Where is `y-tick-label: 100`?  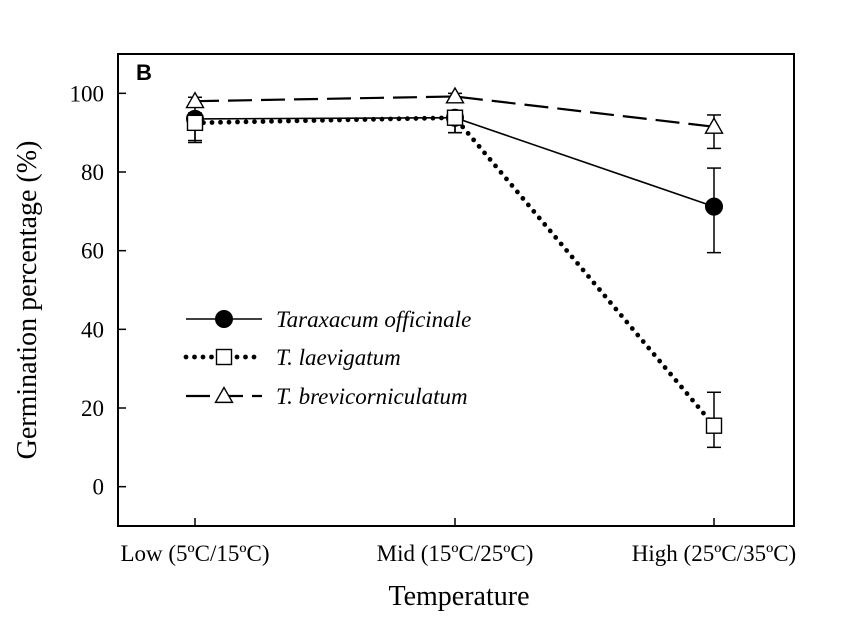 y-tick-label: 100 is located at coordinates (87, 93).